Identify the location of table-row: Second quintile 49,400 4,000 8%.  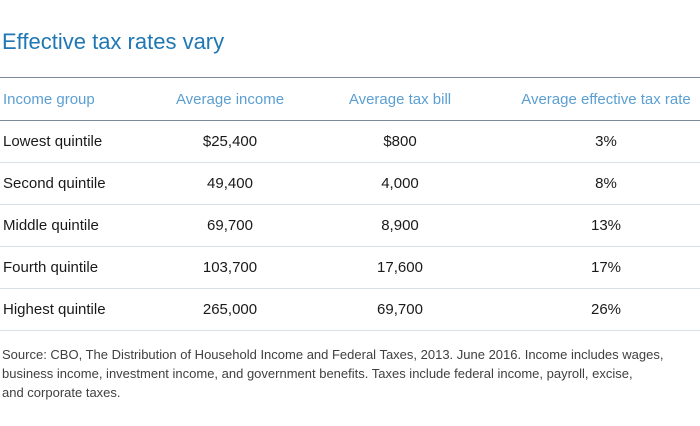
(350, 183).